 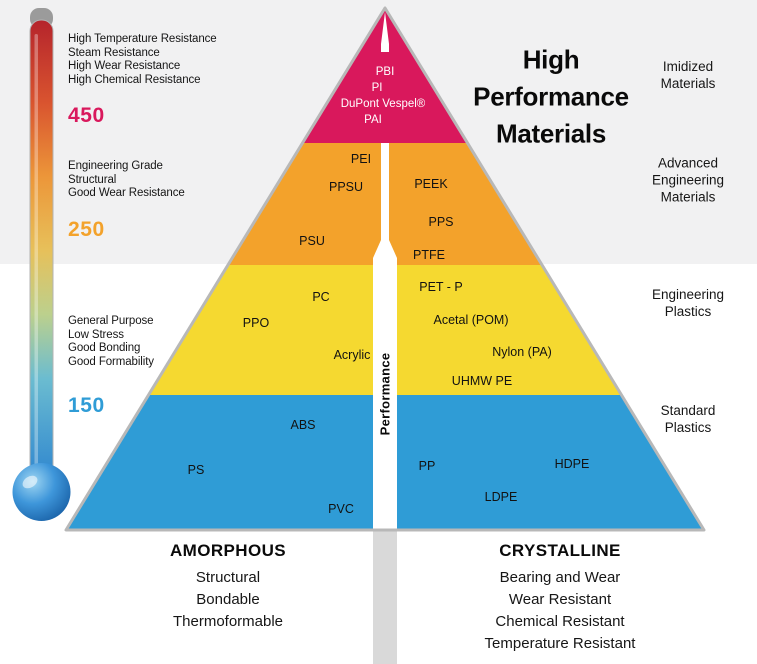 What do you see at coordinates (104, 348) in the screenshot?
I see `desc-line: Good Bonding` at bounding box center [104, 348].